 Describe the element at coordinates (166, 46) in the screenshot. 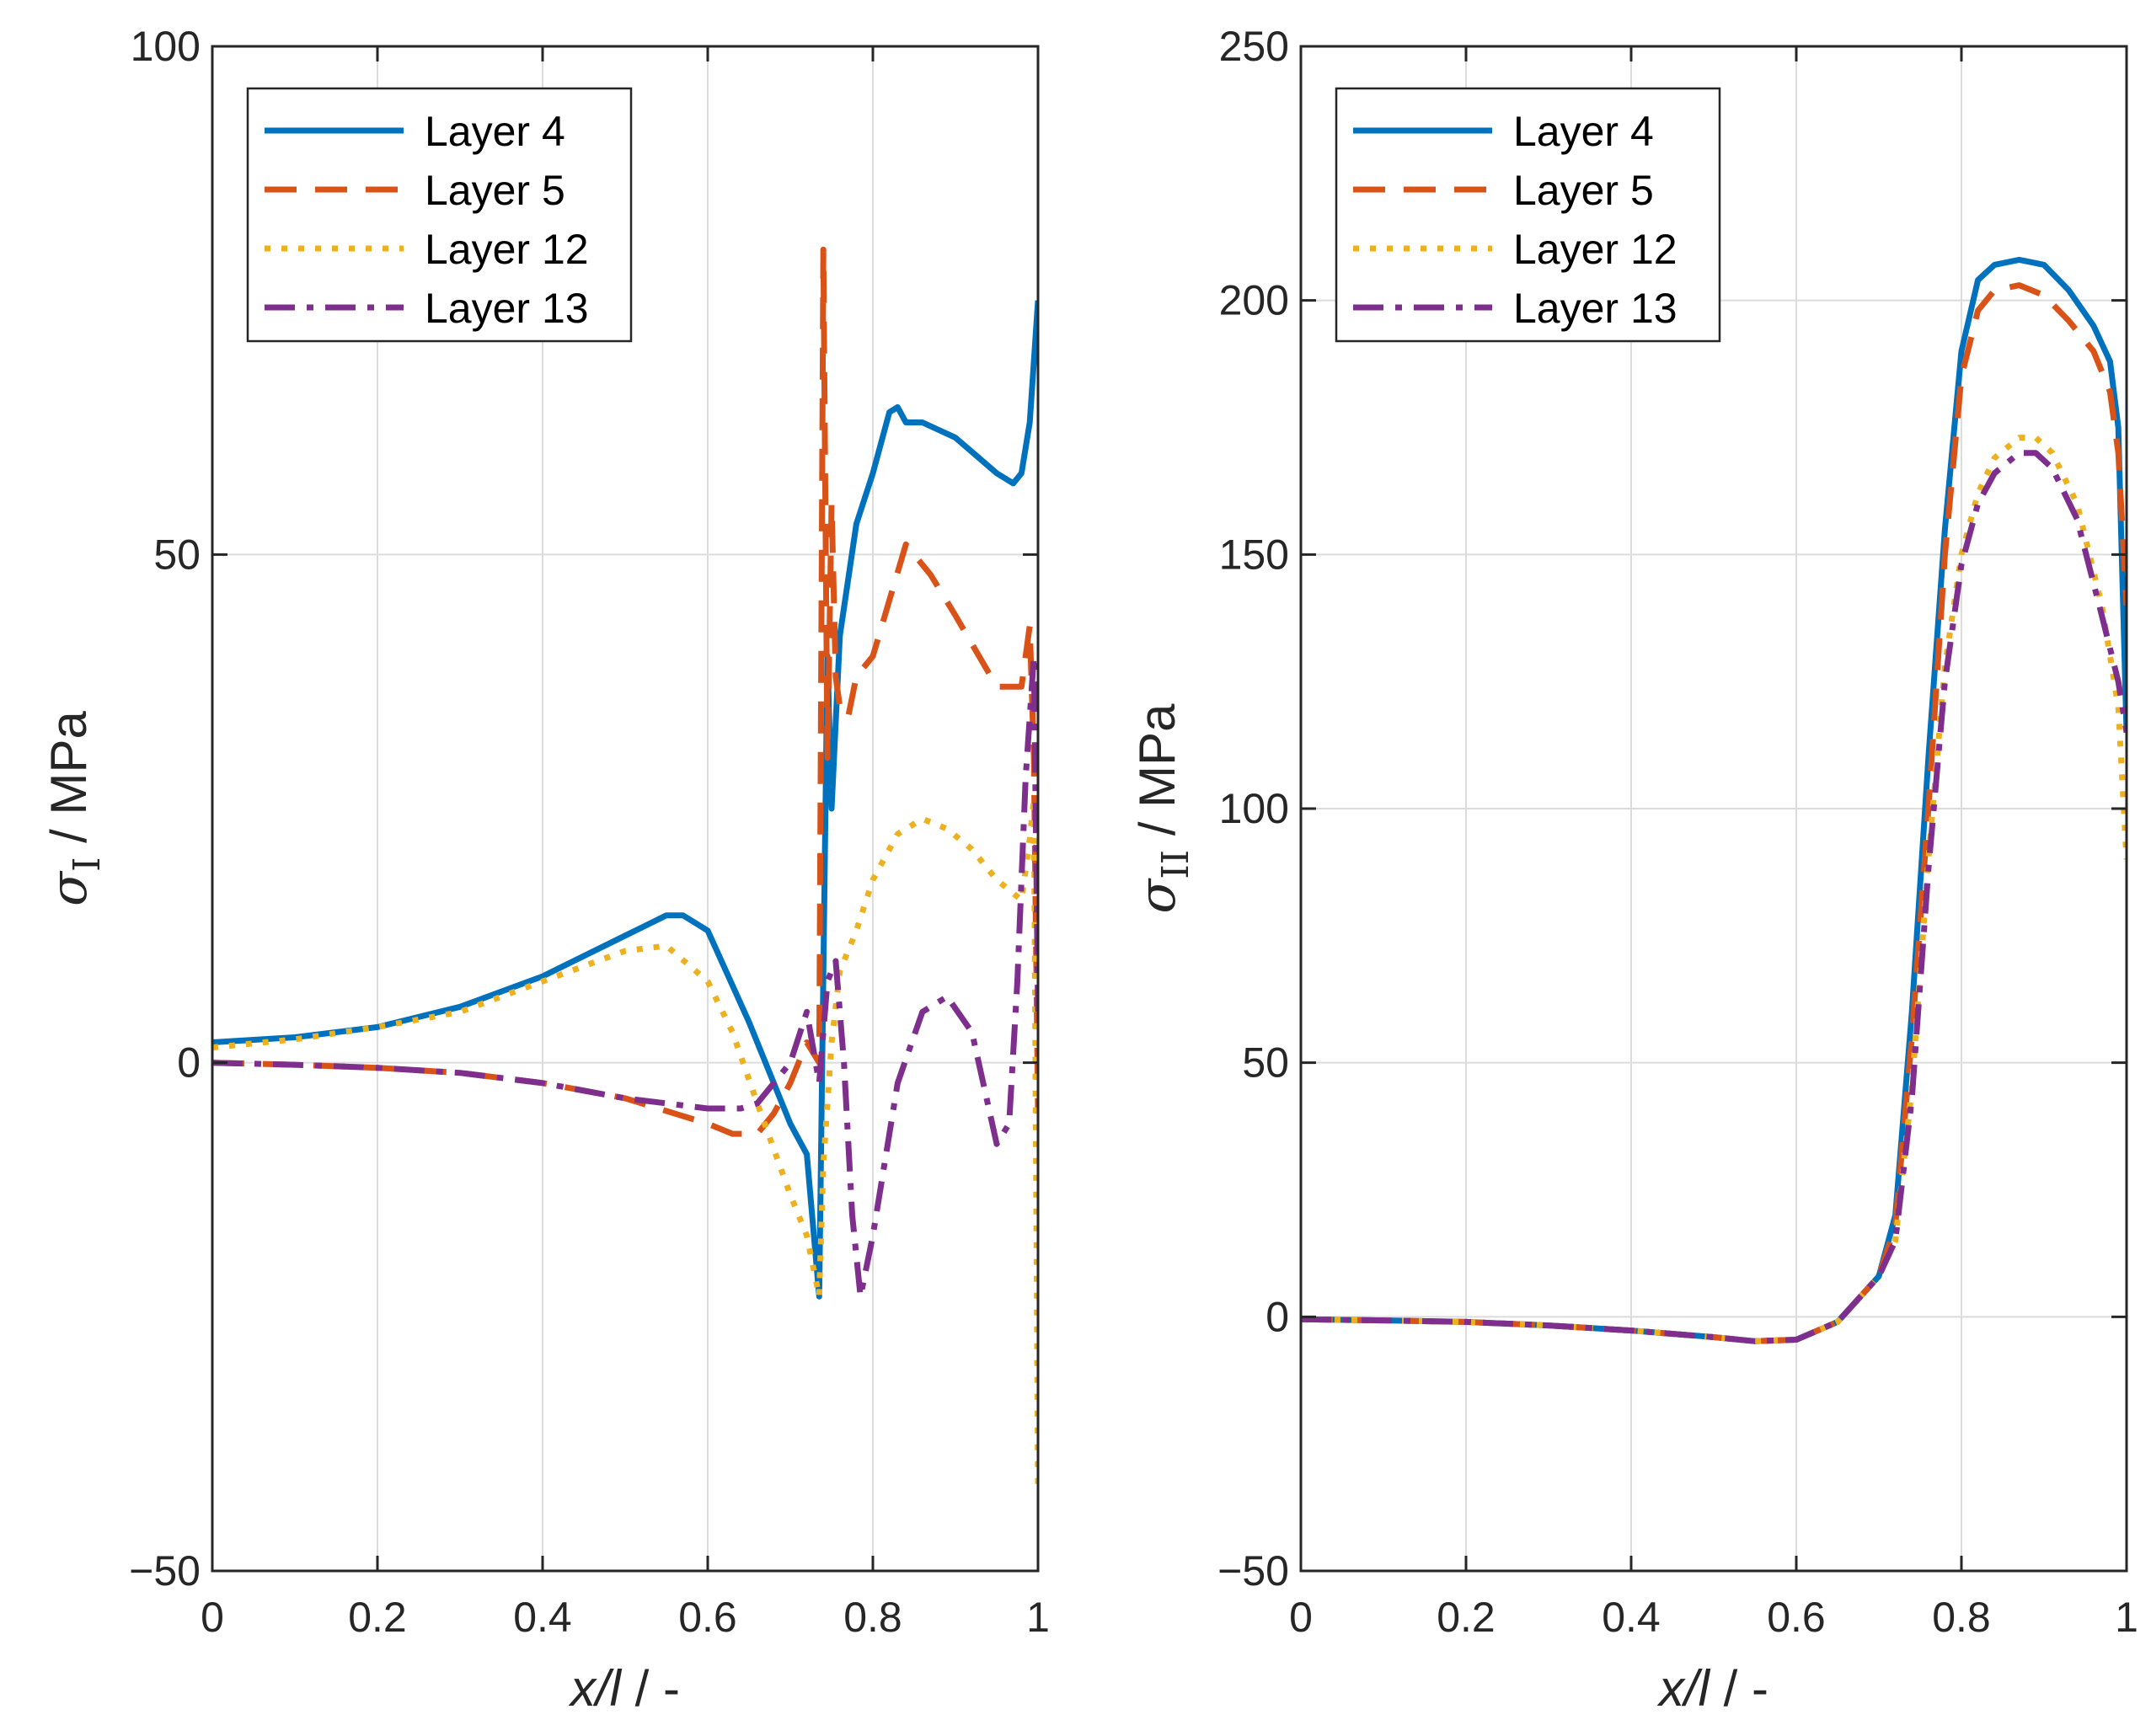

I see `plot0-y-tick-label-3: 100` at that location.